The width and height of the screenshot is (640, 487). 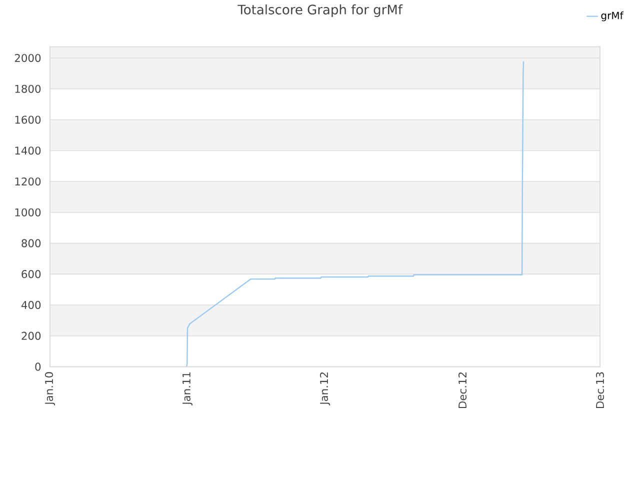 I want to click on y-tick-label: 1600, so click(x=28, y=120).